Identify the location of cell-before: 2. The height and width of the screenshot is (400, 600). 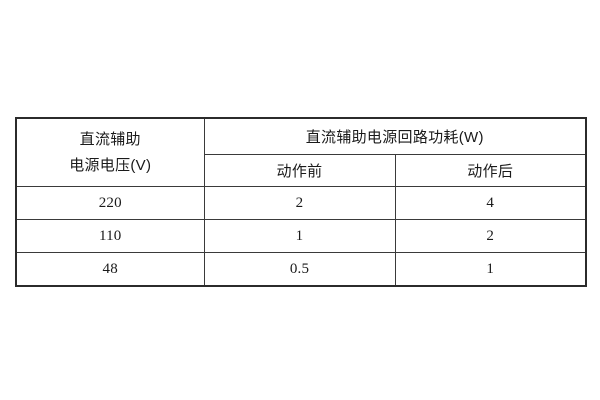
(299, 203).